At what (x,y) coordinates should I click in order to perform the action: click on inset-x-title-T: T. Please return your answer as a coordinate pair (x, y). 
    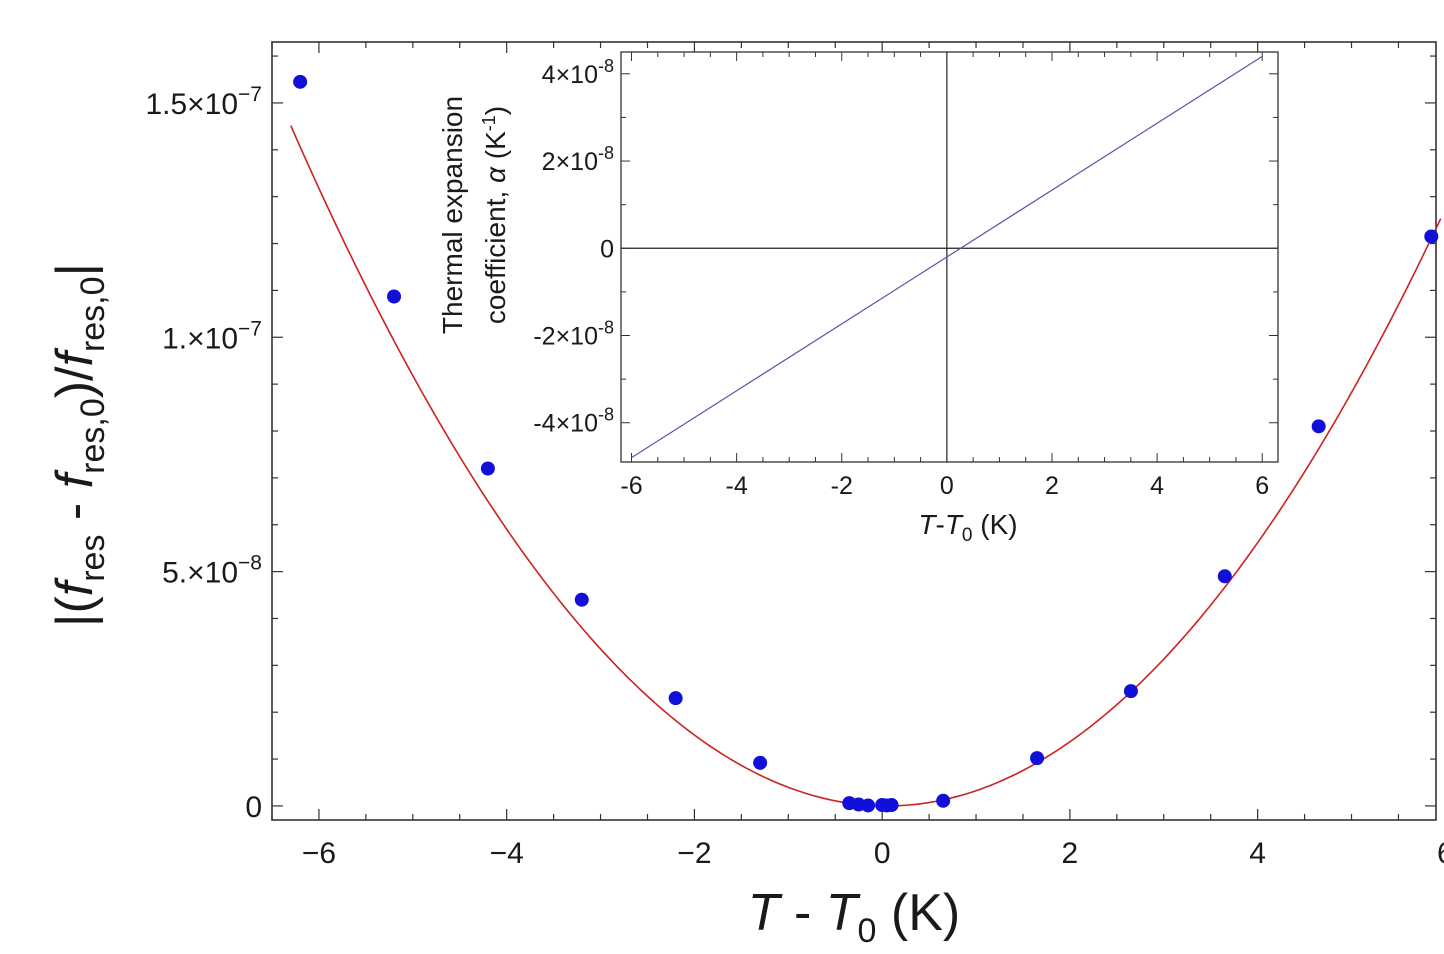
    Looking at the image, I should click on (927, 524).